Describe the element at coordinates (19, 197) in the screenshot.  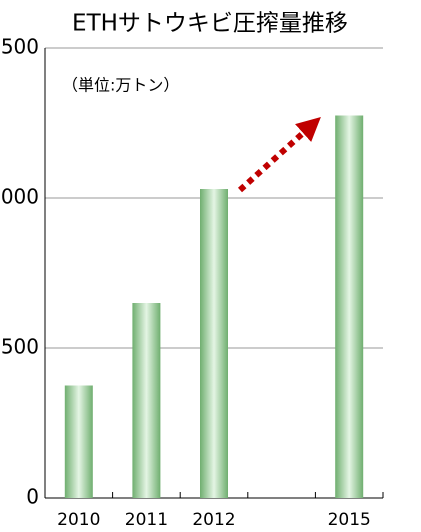
I see `y-tick-label: 1000` at that location.